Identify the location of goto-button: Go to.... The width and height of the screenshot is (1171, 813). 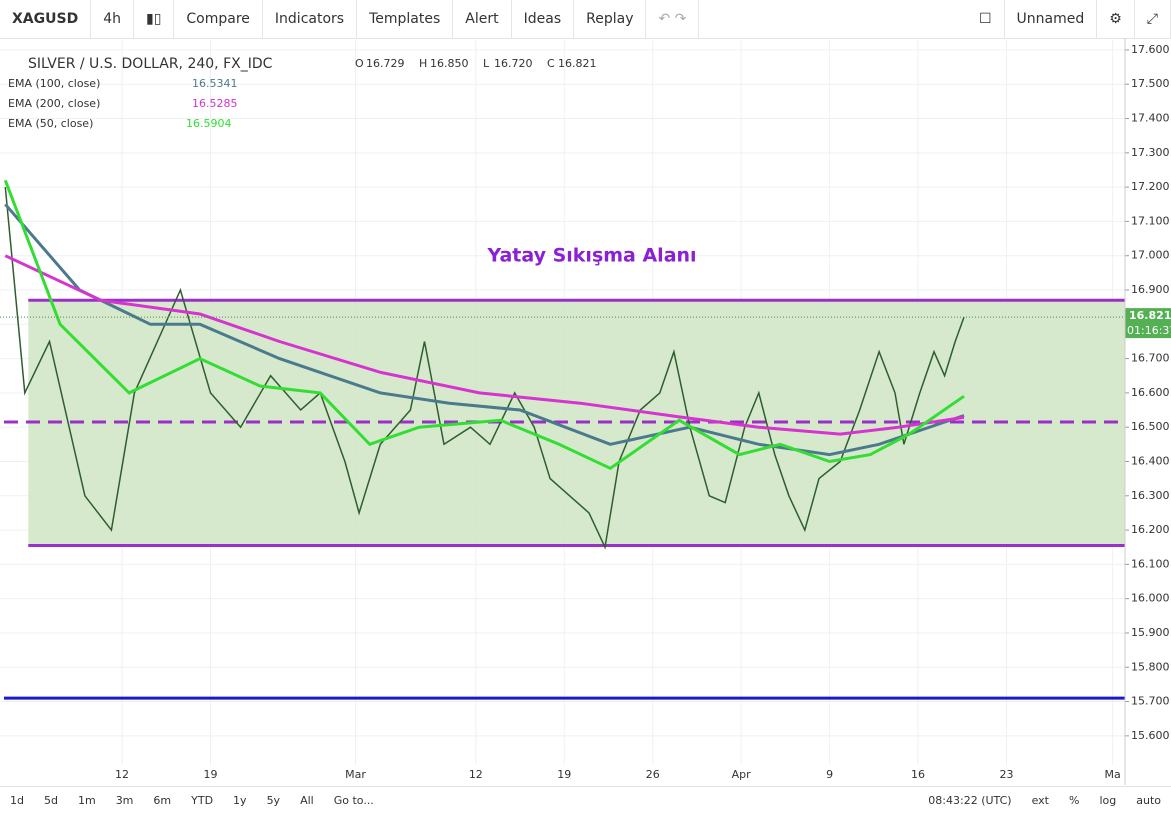
(353, 800).